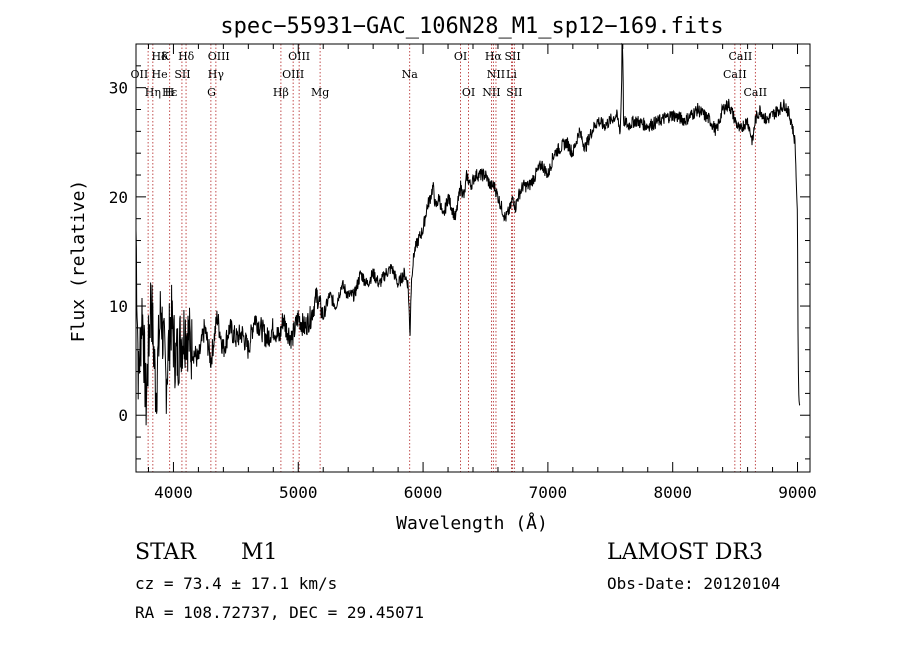  What do you see at coordinates (685, 552) in the screenshot?
I see `survey-name: LAMOST DR3` at bounding box center [685, 552].